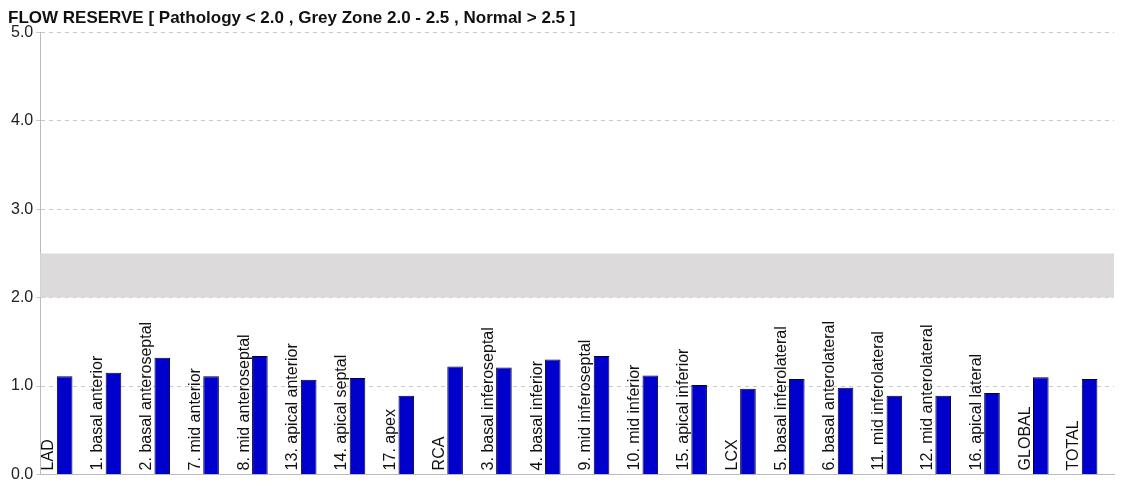 This screenshot has height=495, width=1126. Describe the element at coordinates (22, 120) in the screenshot. I see `y-tick-label: 4.0` at that location.